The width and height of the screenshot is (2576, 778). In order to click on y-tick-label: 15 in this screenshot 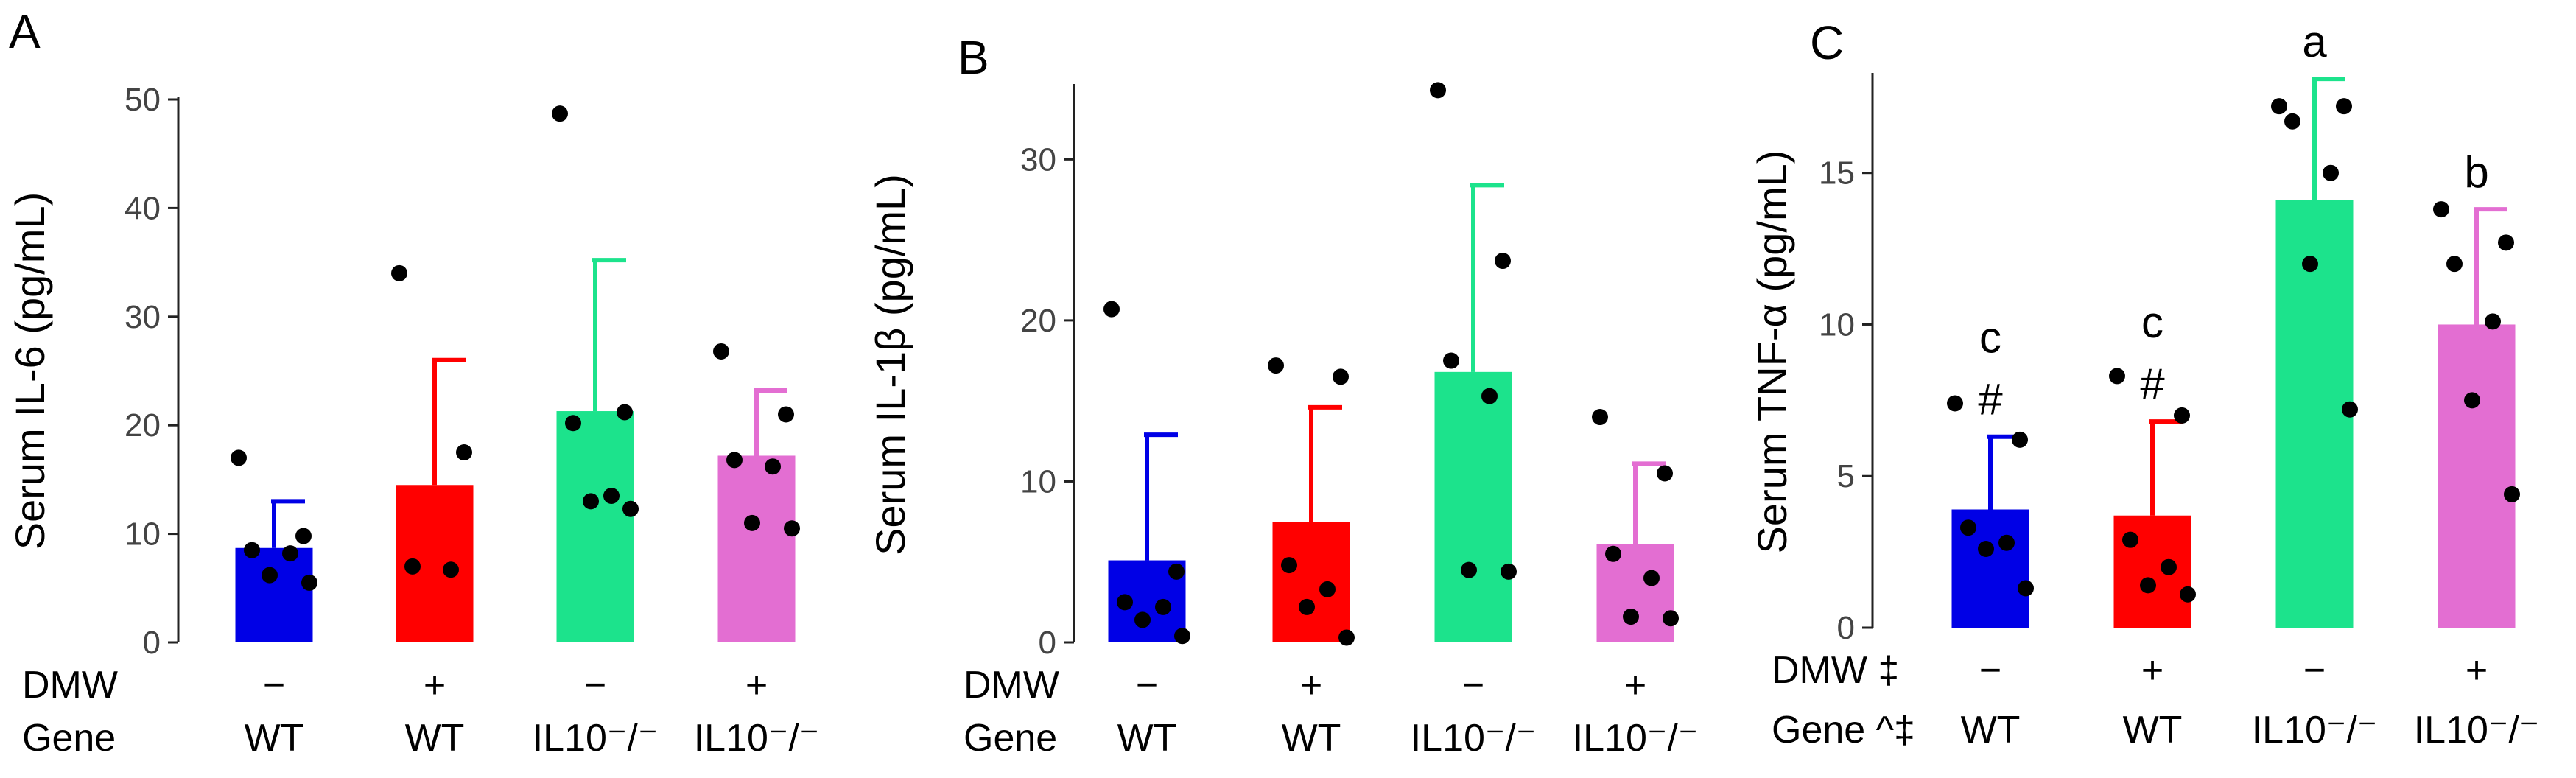, I will do `click(1837, 173)`.